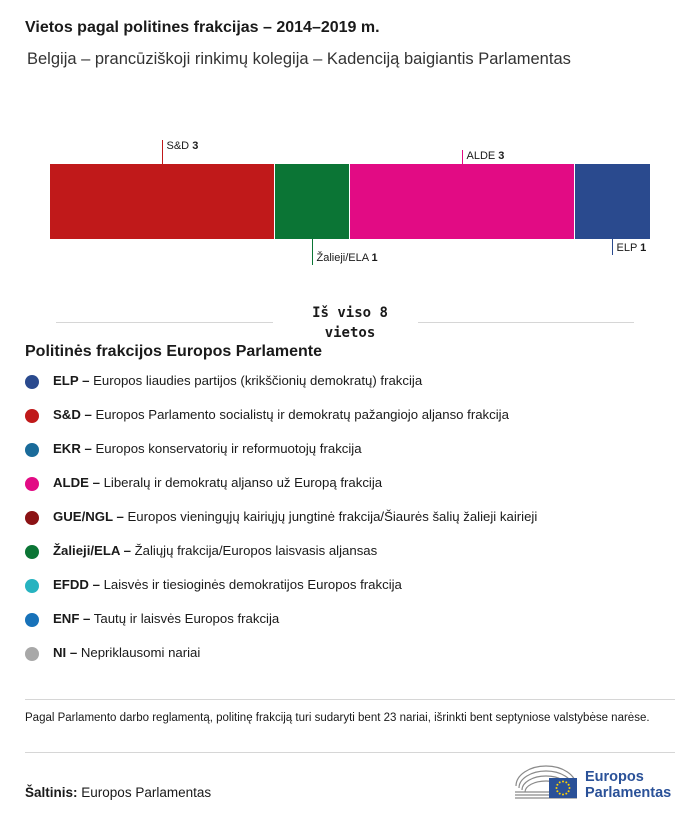 This screenshot has width=700, height=818. I want to click on legend-abbr: GUE/NGL –, so click(88, 516).